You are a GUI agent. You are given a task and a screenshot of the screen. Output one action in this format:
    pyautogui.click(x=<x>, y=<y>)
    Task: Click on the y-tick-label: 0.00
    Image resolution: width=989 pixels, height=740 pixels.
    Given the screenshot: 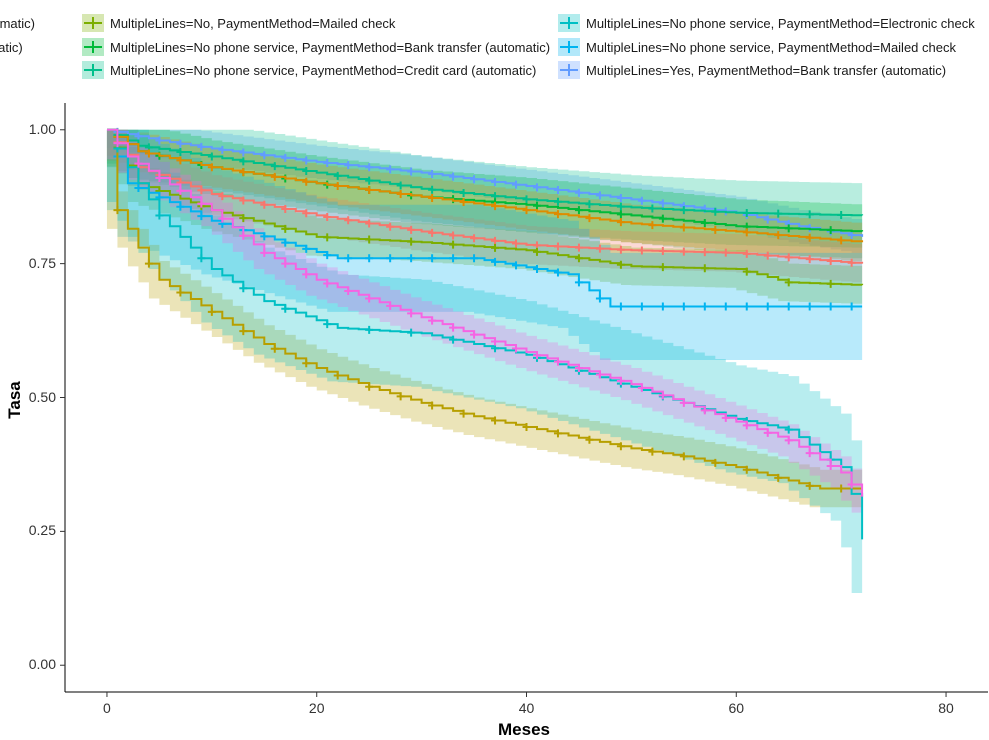 What is the action you would take?
    pyautogui.click(x=42, y=664)
    